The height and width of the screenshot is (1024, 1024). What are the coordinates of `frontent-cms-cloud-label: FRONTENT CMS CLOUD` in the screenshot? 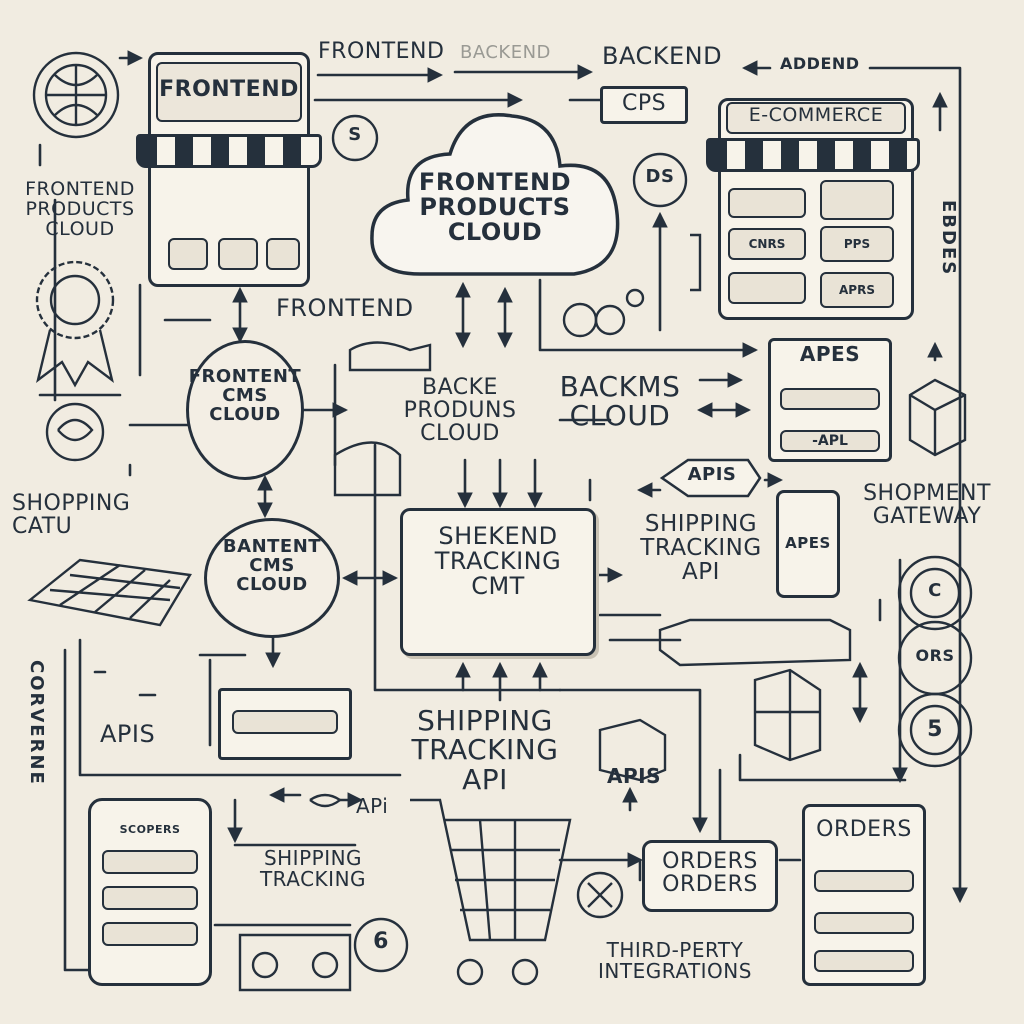 It's located at (245, 395).